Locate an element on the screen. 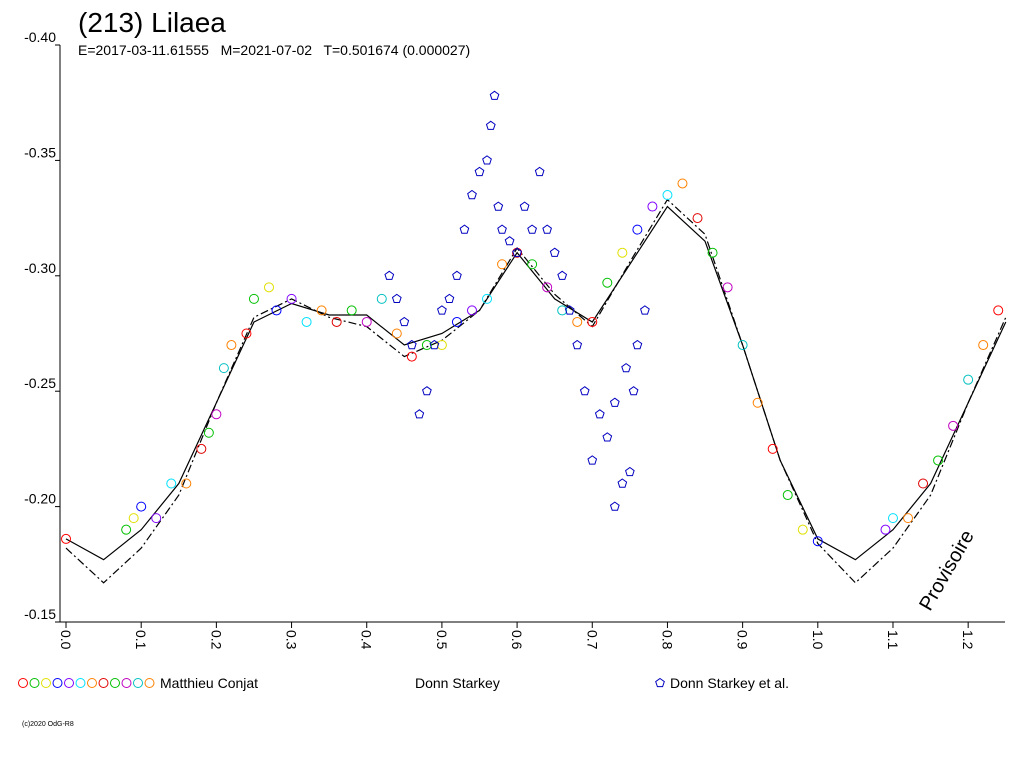 This screenshot has width=1024, height=768. x-tick-label: 0.1 is located at coordinates (141, 640).